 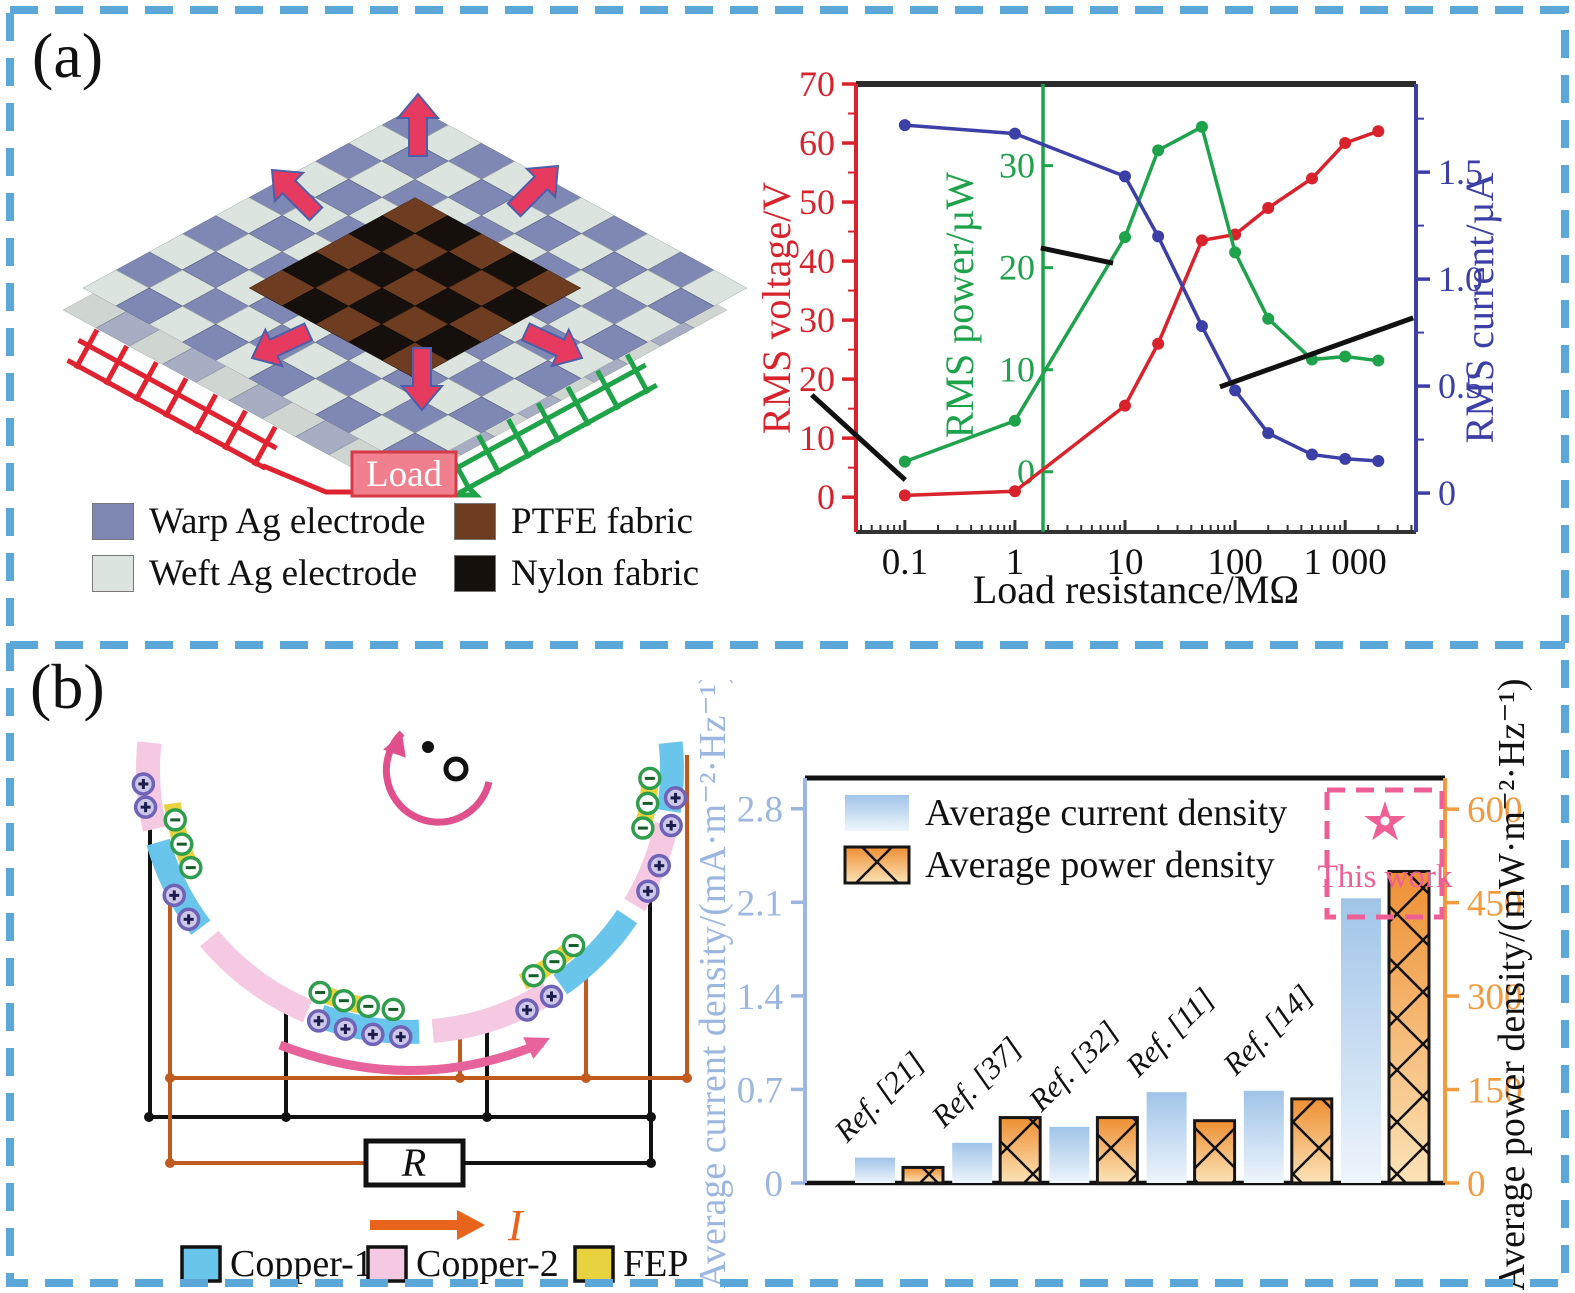 What do you see at coordinates (877, 813) in the screenshot?
I see `current-density-legend-swatch` at bounding box center [877, 813].